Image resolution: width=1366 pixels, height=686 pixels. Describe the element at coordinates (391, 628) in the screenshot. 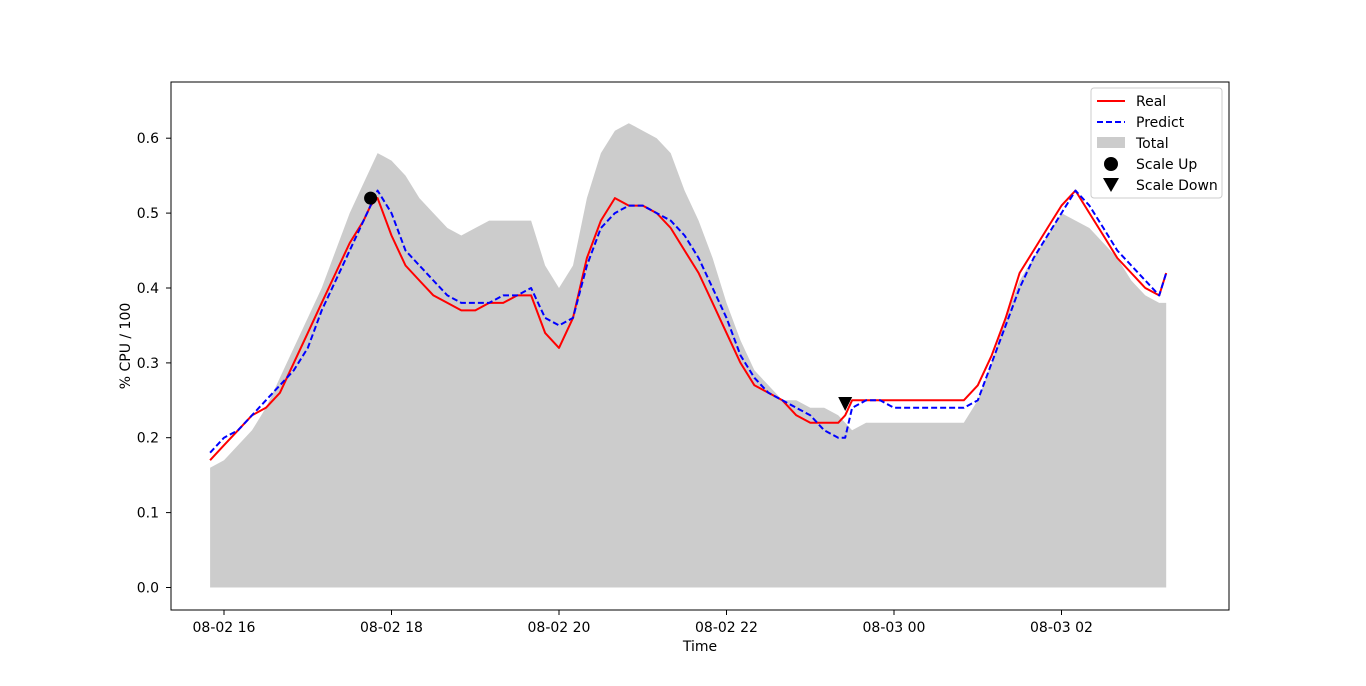

I see `x-tick-label: 08-02 18` at that location.